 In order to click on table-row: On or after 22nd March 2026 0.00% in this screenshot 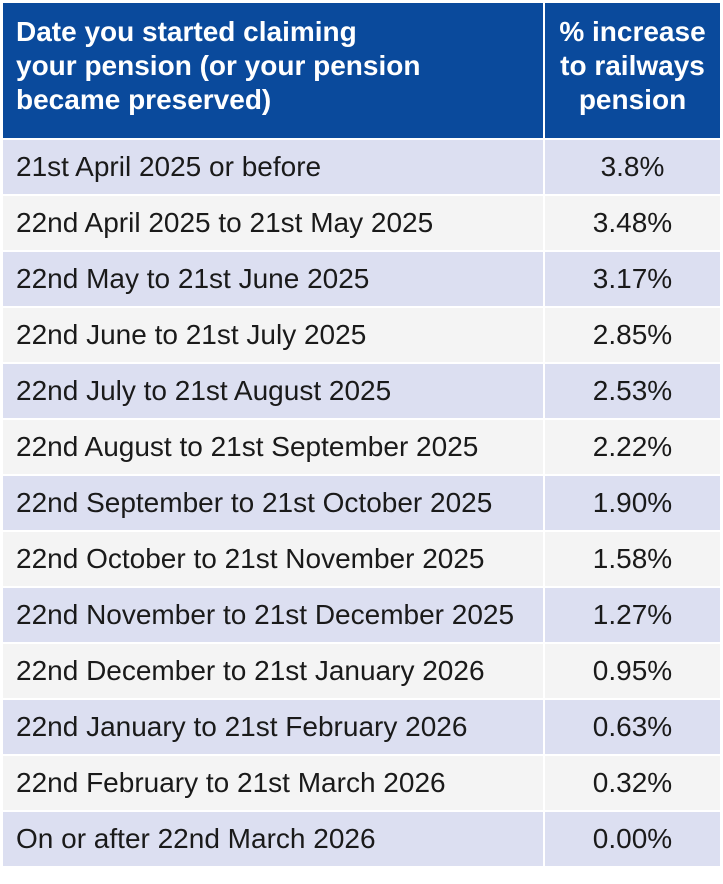, I will do `click(361, 839)`.